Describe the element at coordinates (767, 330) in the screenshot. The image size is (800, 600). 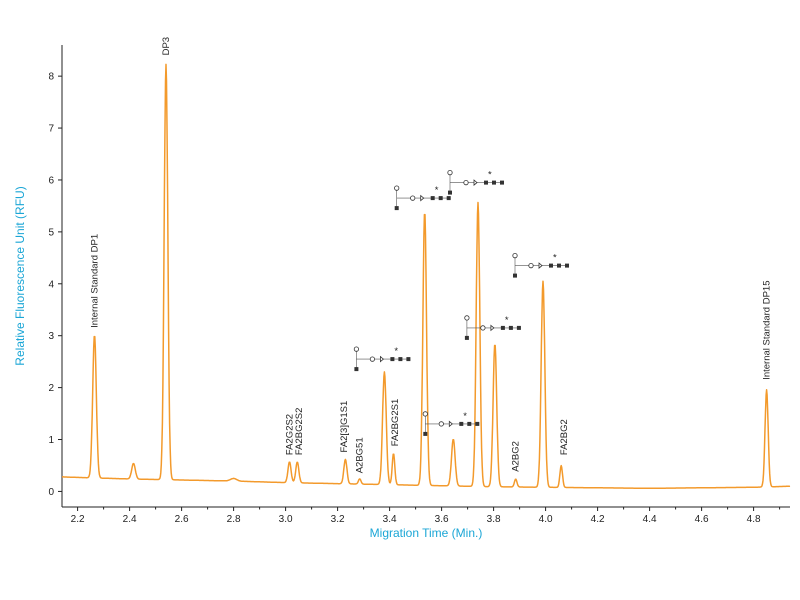
I see `peak-label: Internal Standard DP15` at that location.